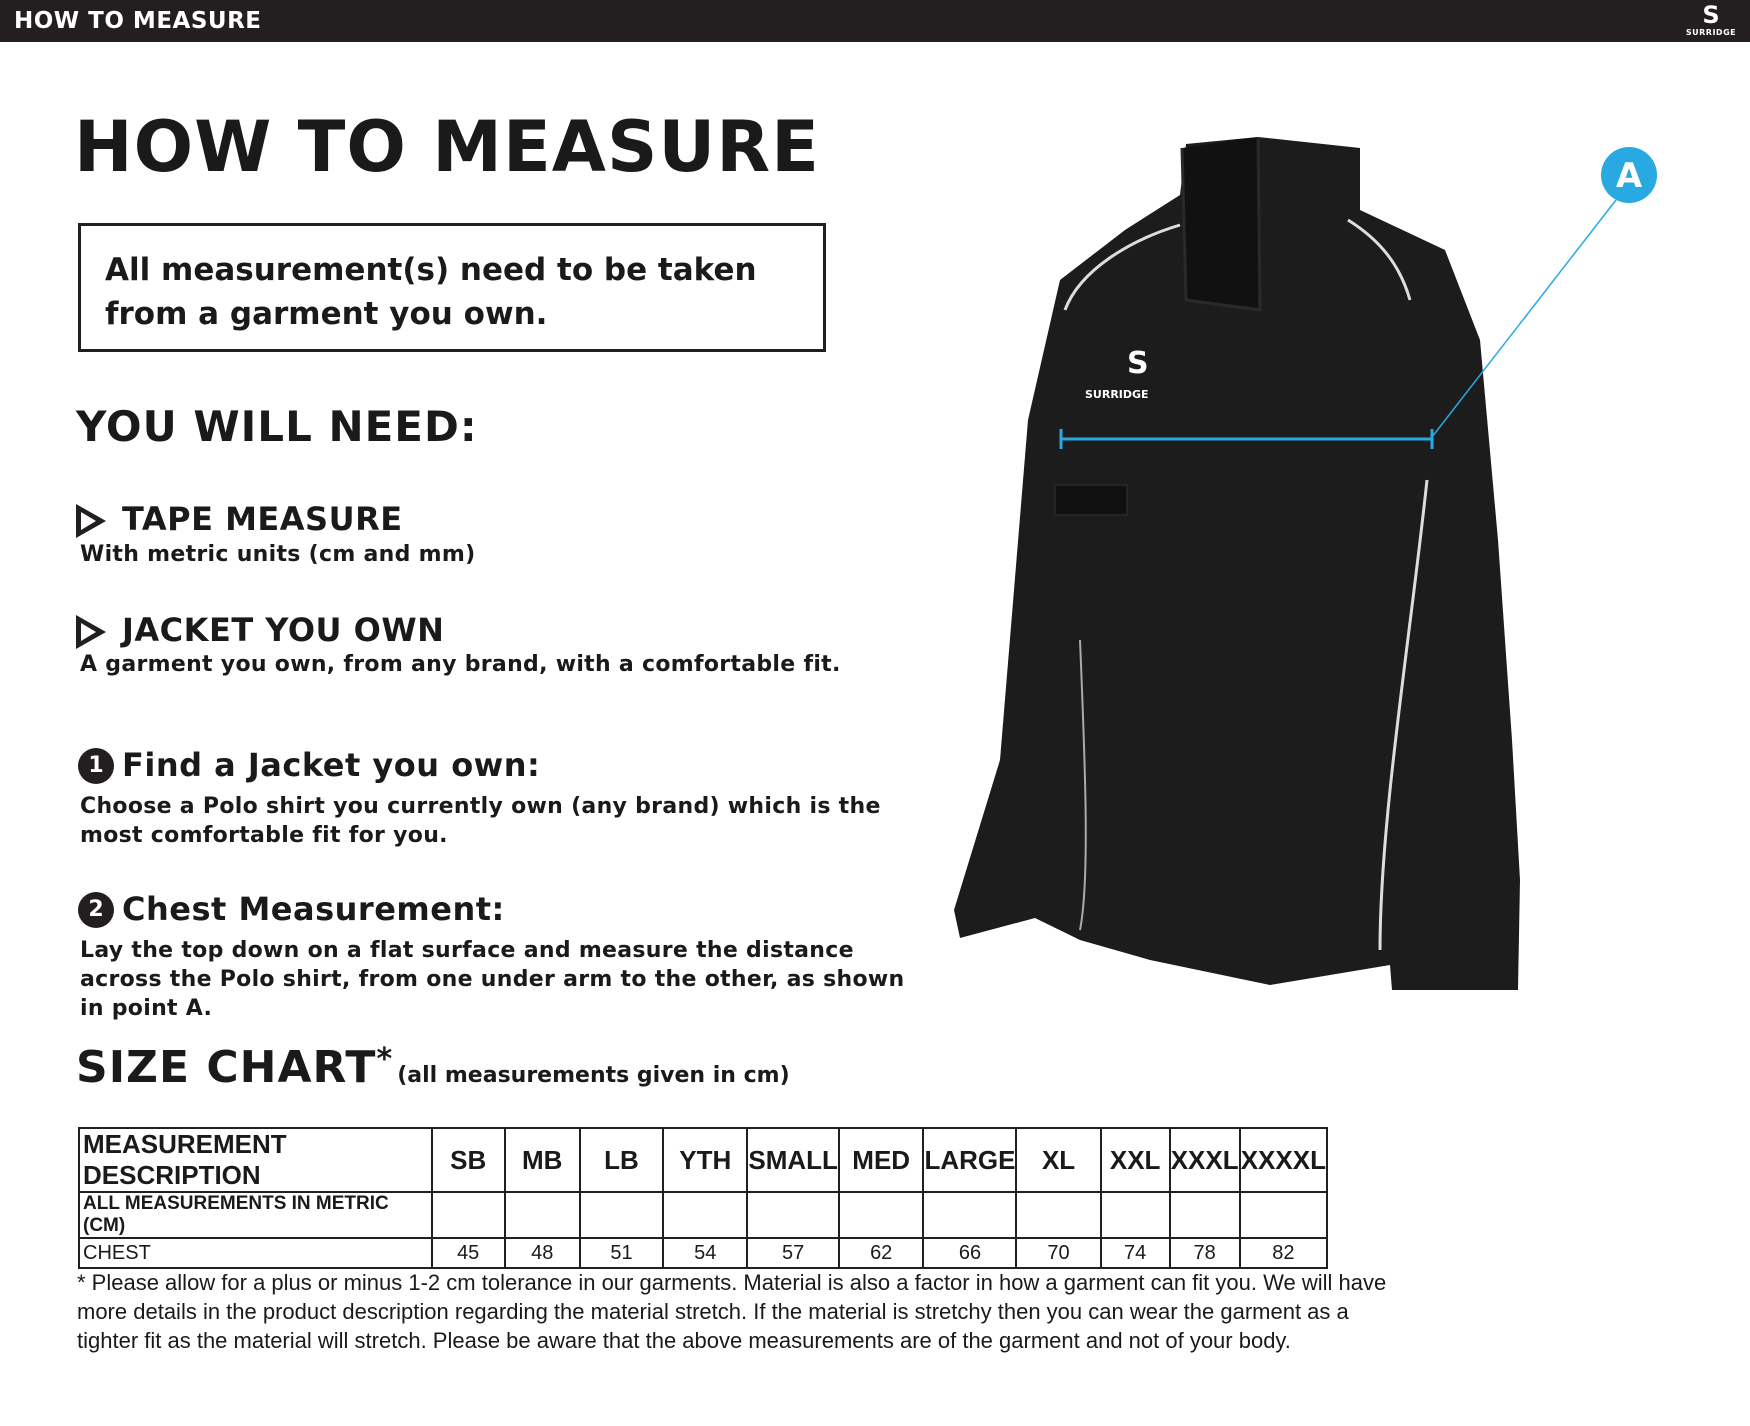 The image size is (1750, 1426). What do you see at coordinates (542, 1253) in the screenshot?
I see `chest-value-cell: 48` at bounding box center [542, 1253].